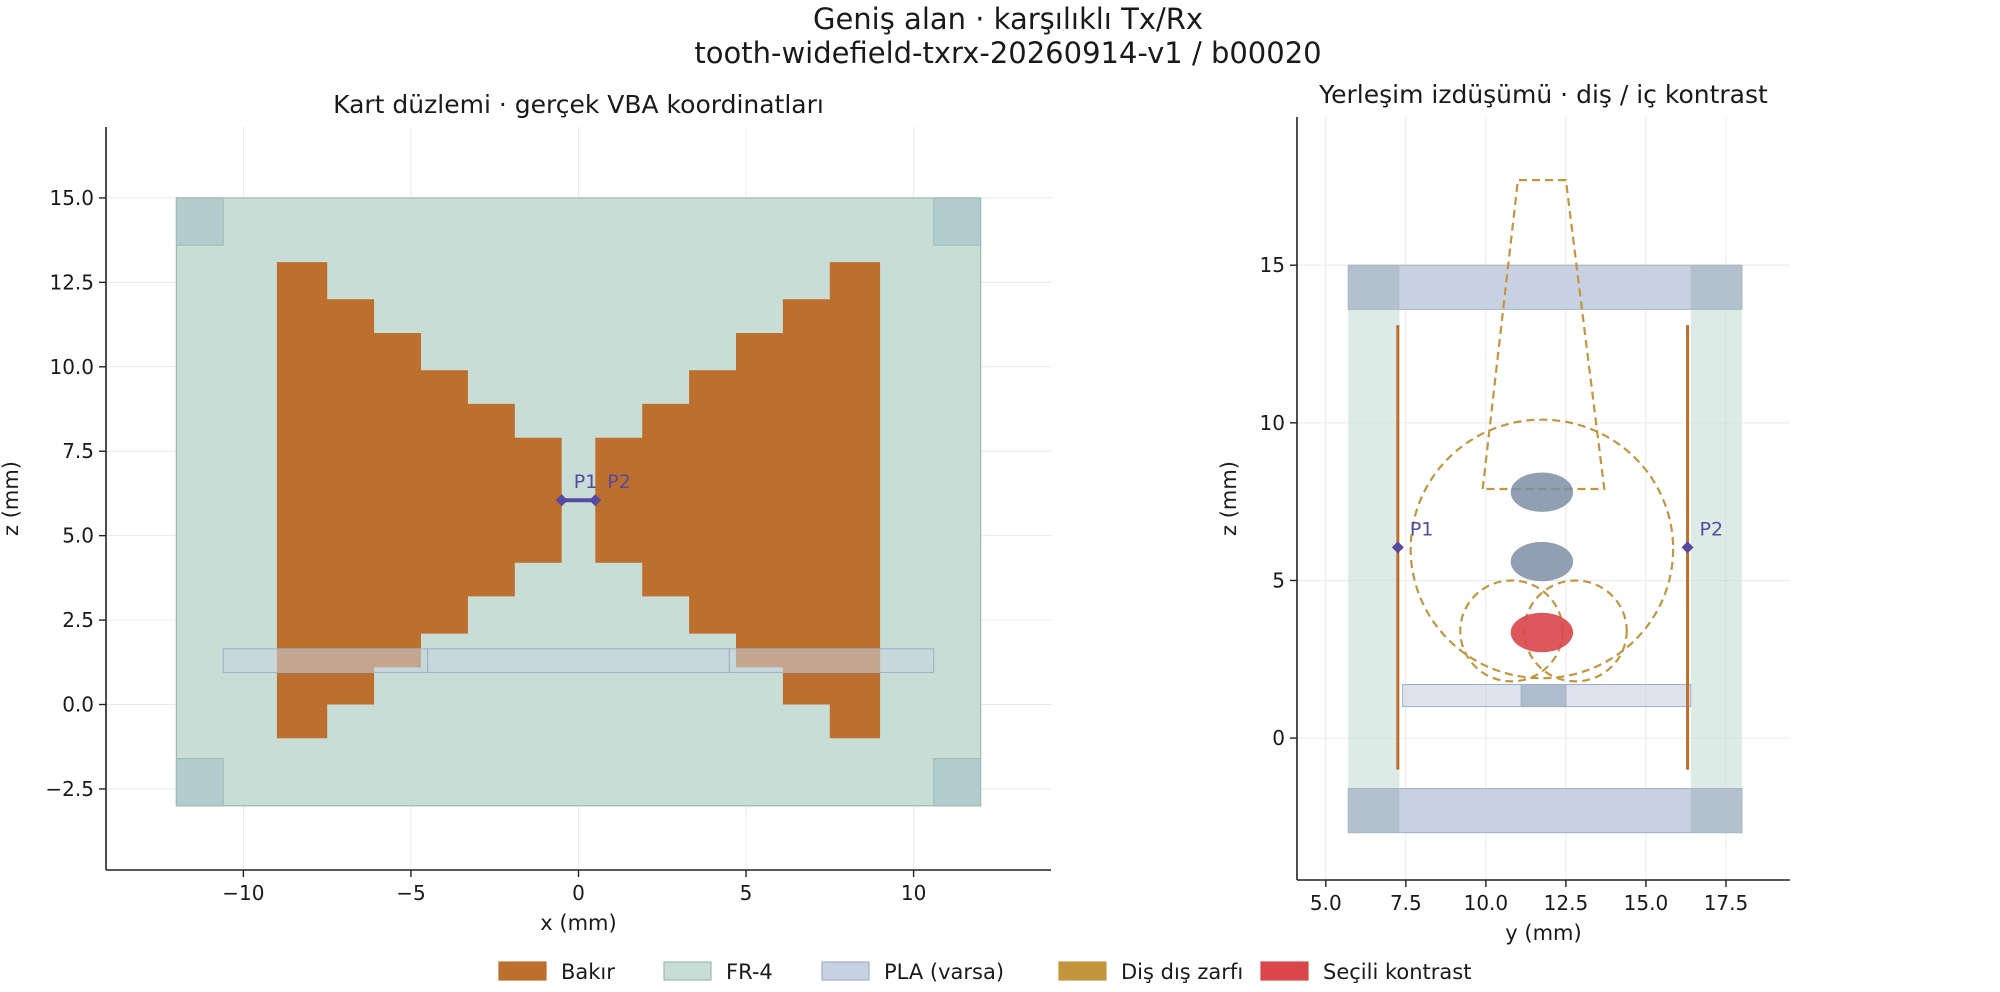 This screenshot has width=2000, height=992. Describe the element at coordinates (1542, 632) in the screenshot. I see `selected-contrast-sphere` at that location.